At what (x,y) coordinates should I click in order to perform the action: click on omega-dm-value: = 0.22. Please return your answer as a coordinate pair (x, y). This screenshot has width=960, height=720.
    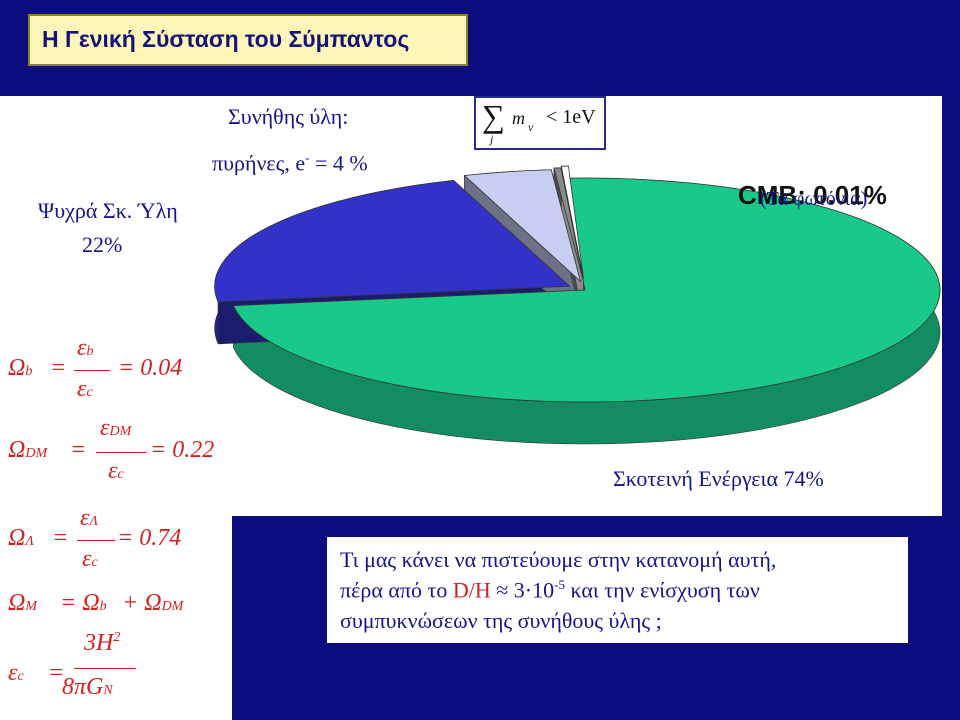
    Looking at the image, I should click on (182, 450).